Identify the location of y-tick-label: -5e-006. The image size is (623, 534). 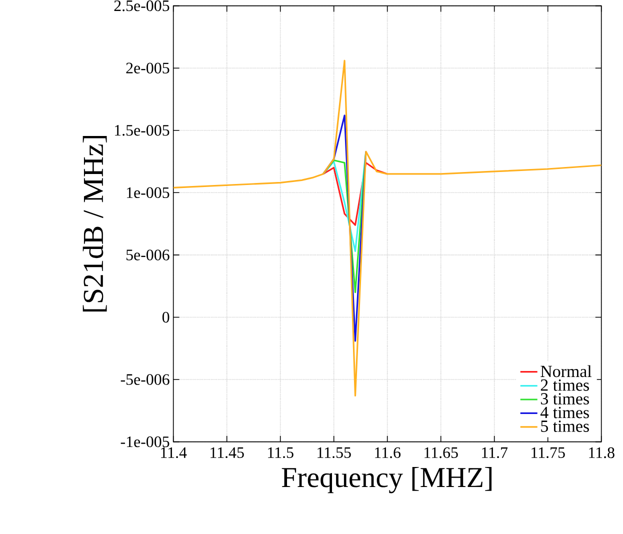
(145, 379).